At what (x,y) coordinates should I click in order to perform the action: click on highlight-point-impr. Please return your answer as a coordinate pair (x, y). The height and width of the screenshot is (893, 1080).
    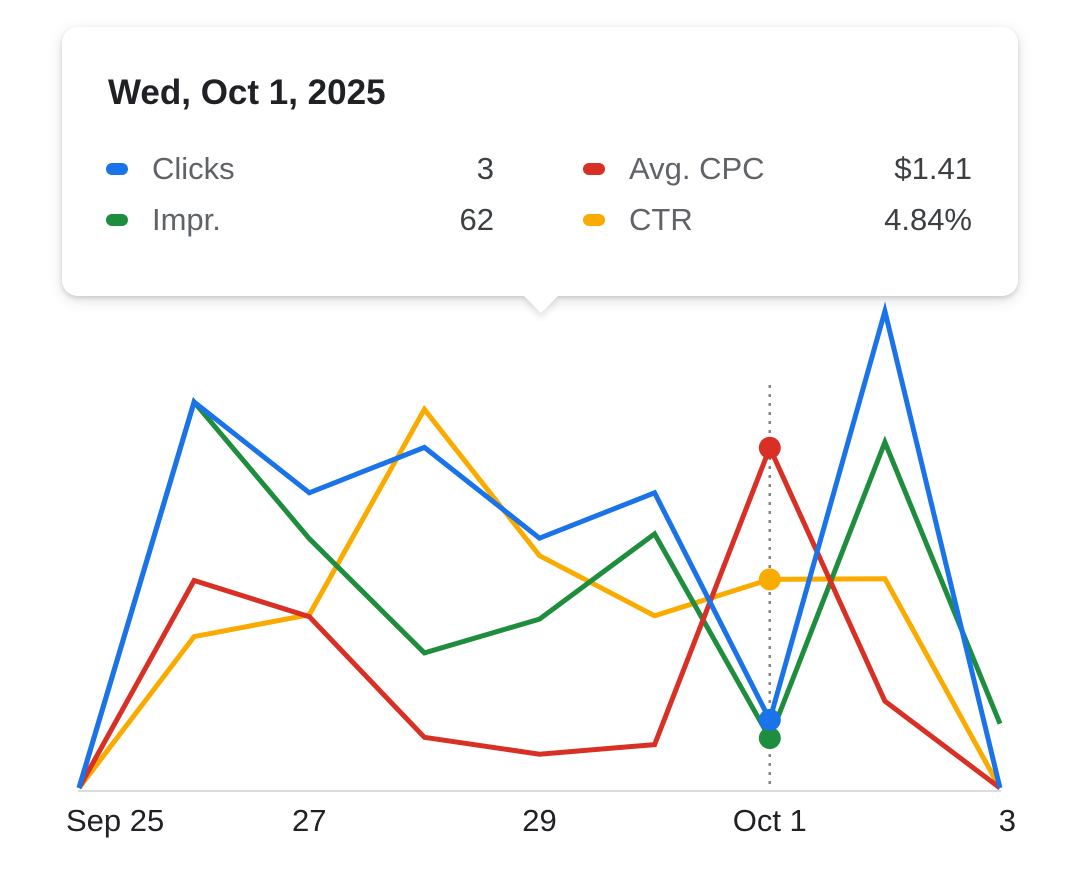
    Looking at the image, I should click on (769, 738).